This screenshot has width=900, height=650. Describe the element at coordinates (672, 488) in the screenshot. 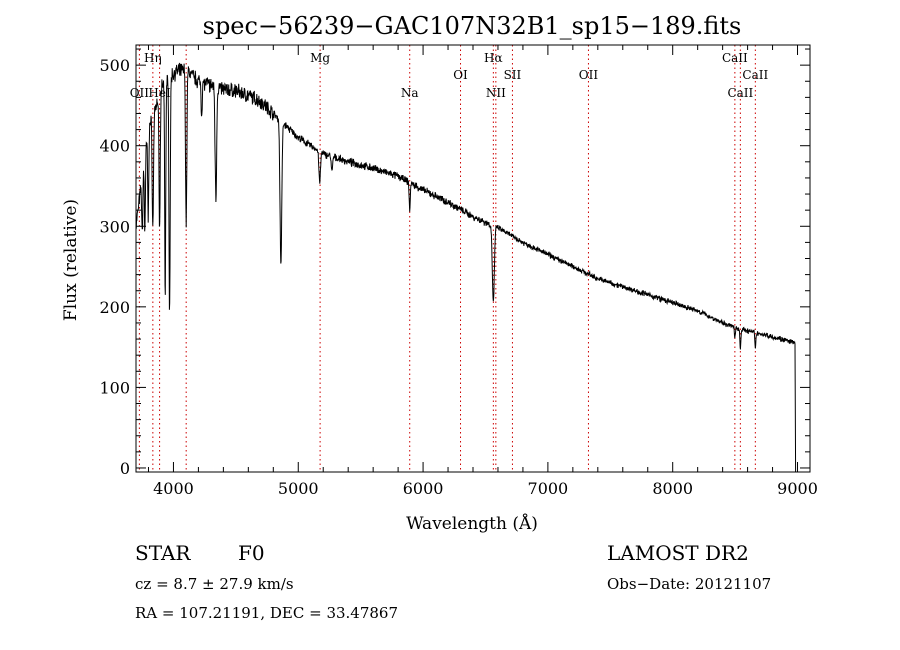

I see `x-tick-label: 8000` at that location.